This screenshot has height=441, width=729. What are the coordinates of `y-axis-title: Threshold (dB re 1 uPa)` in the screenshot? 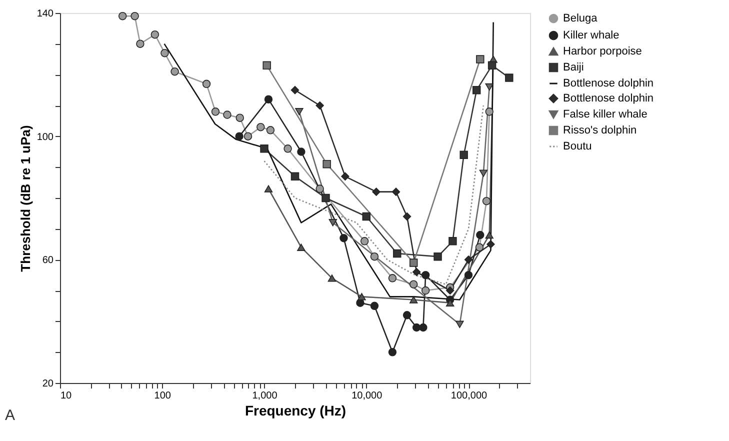 It's located at (25, 198).